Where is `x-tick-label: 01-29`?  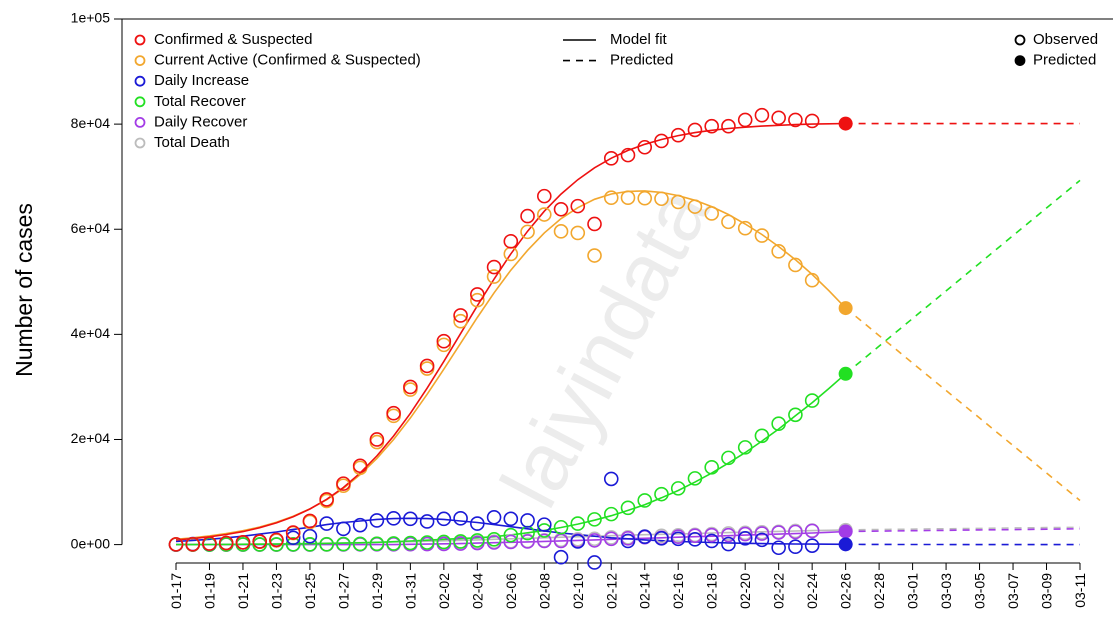 x-tick-label: 01-29 is located at coordinates (377, 591).